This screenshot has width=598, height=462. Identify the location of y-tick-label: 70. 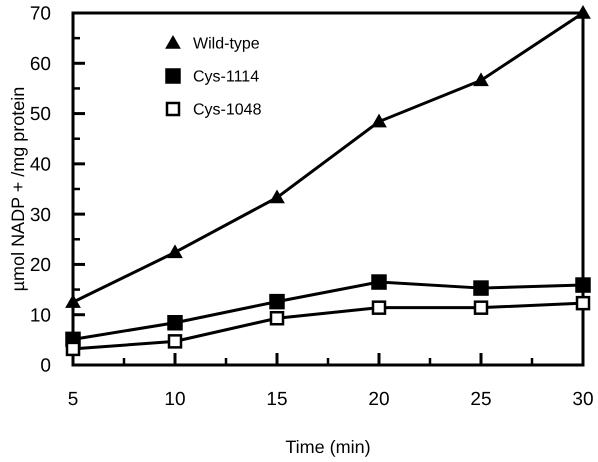
(40, 14).